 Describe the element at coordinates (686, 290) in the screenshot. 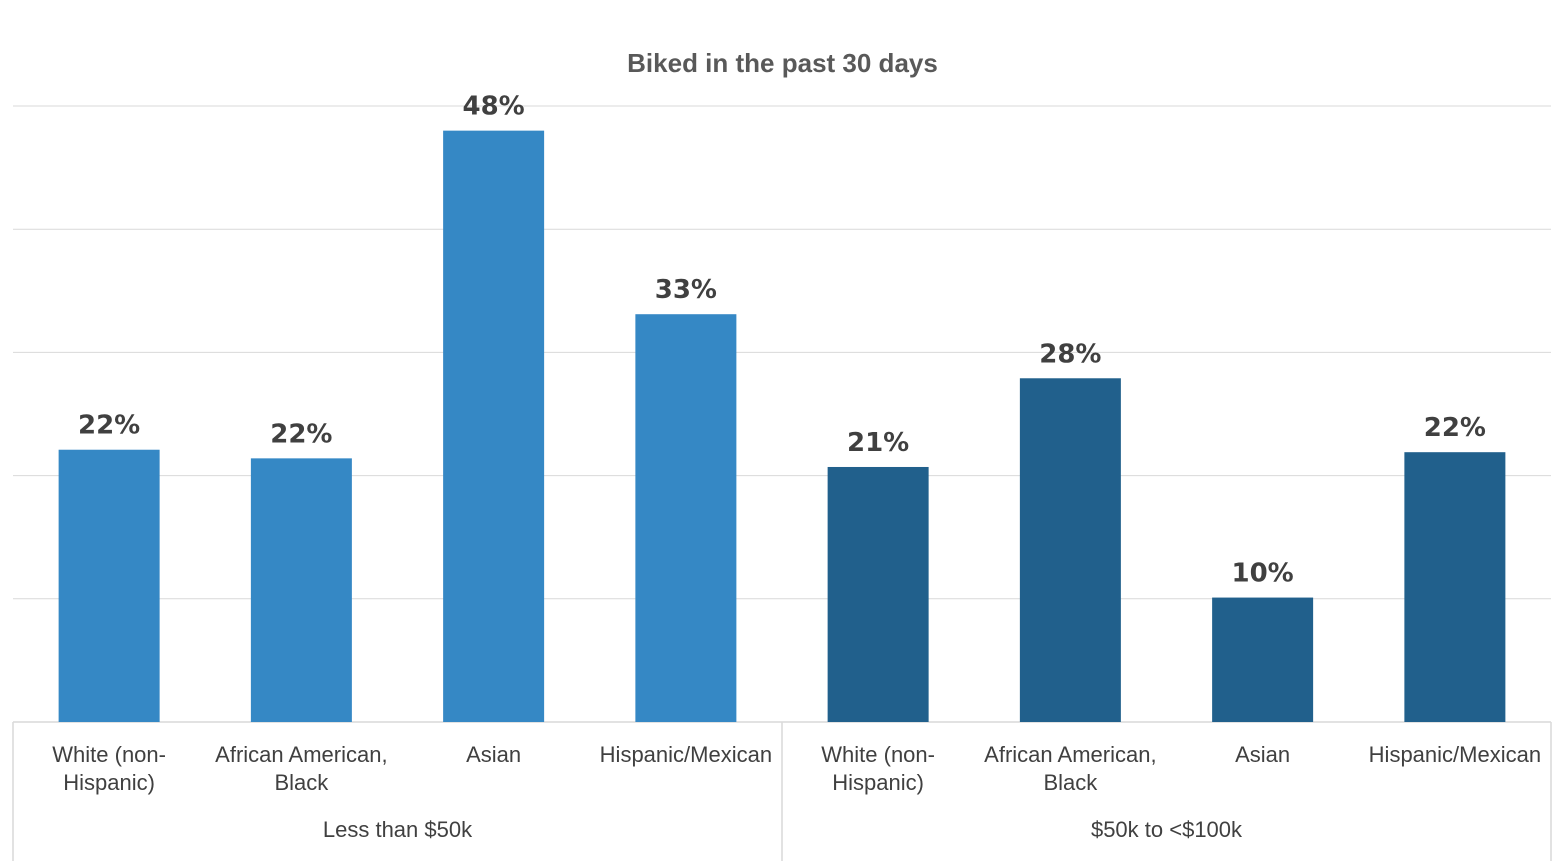

I see `data-label: 33%` at that location.